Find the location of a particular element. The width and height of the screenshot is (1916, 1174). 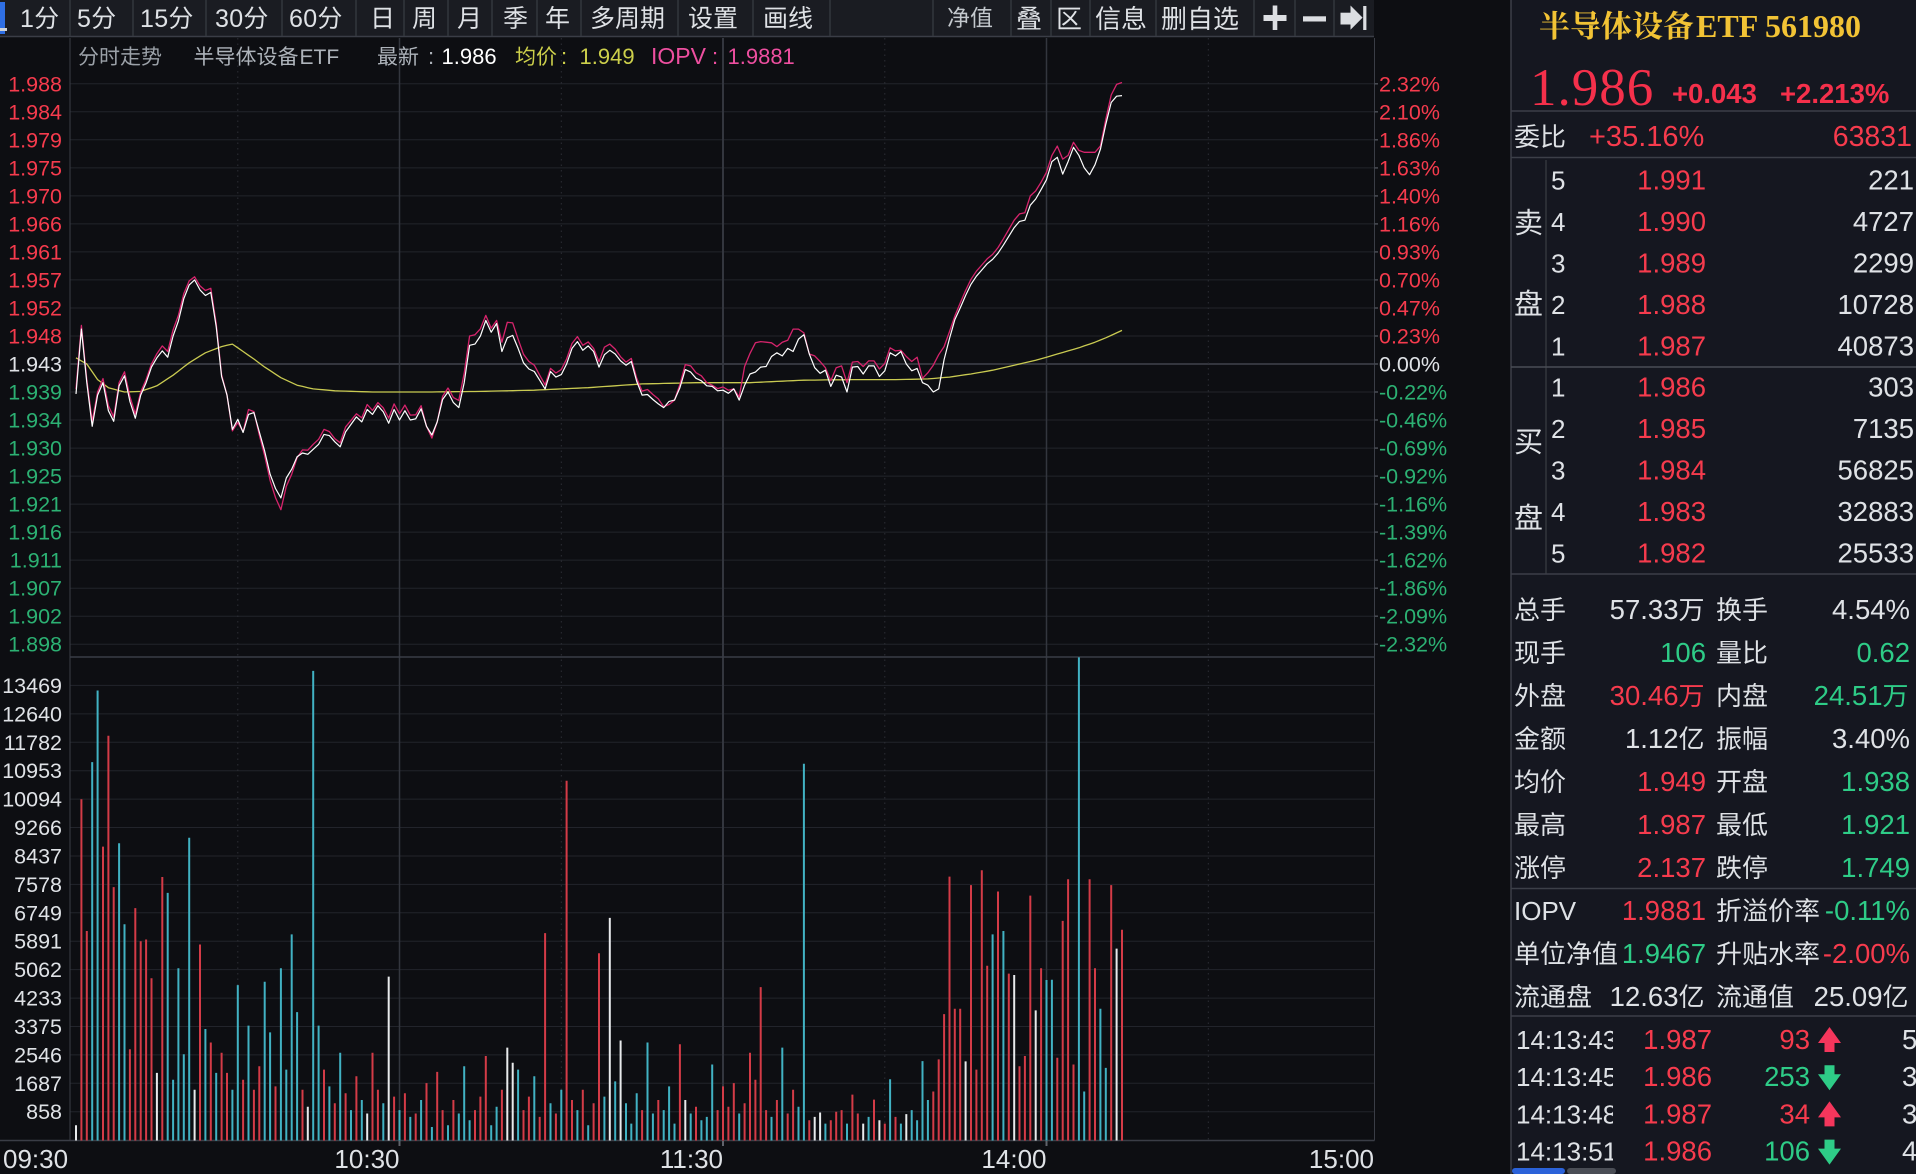

svg-text: 1.939 is located at coordinates (35, 393).